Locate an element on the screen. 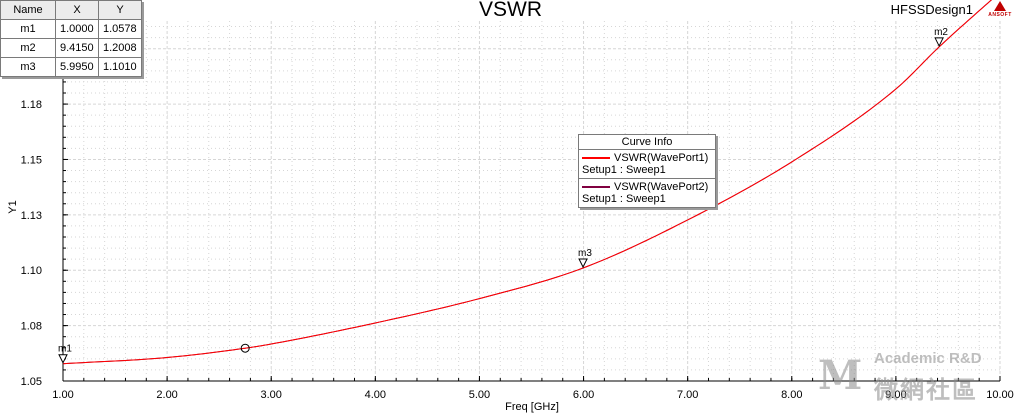 Image resolution: width=1021 pixels, height=413 pixels. watermark: M Academic R&D 微網社區 is located at coordinates (918, 377).